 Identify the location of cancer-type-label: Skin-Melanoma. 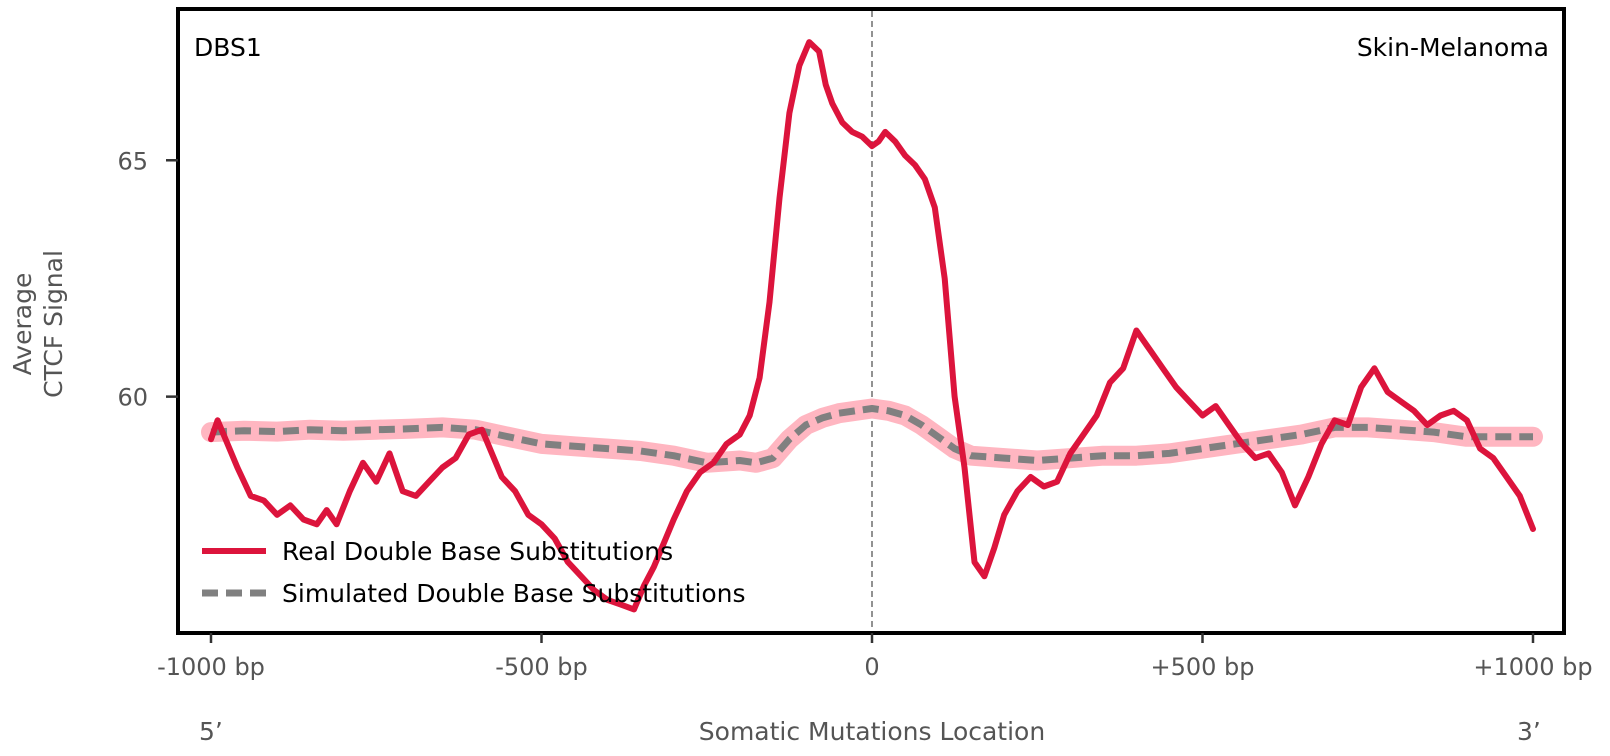
(1453, 47).